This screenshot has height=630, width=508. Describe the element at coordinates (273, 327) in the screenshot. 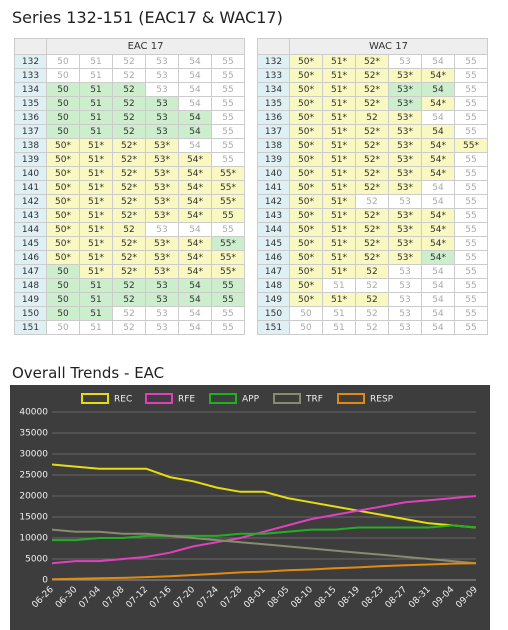

I see `row-label: 151` at that location.